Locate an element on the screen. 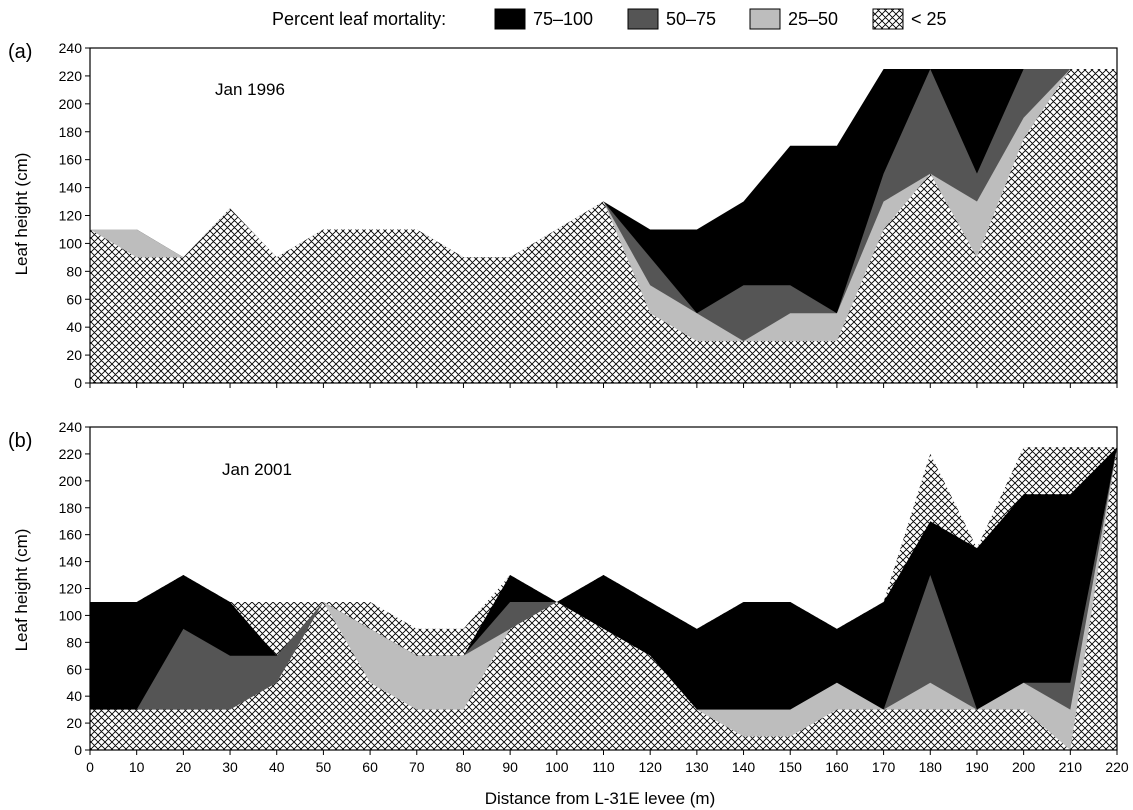 Image resolution: width=1133 pixels, height=810 pixels. legend-label-50-75: 50–75 is located at coordinates (691, 19).